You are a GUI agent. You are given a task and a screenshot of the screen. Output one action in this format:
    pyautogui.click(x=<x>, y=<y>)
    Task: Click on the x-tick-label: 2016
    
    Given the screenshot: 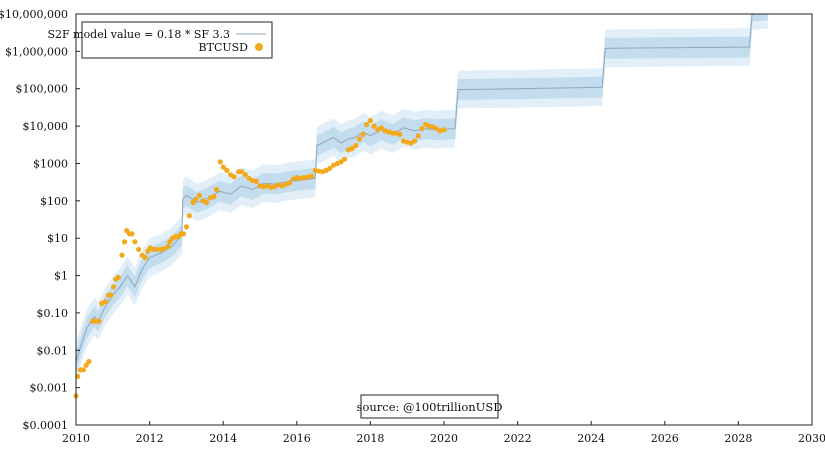 What is the action you would take?
    pyautogui.click(x=297, y=438)
    